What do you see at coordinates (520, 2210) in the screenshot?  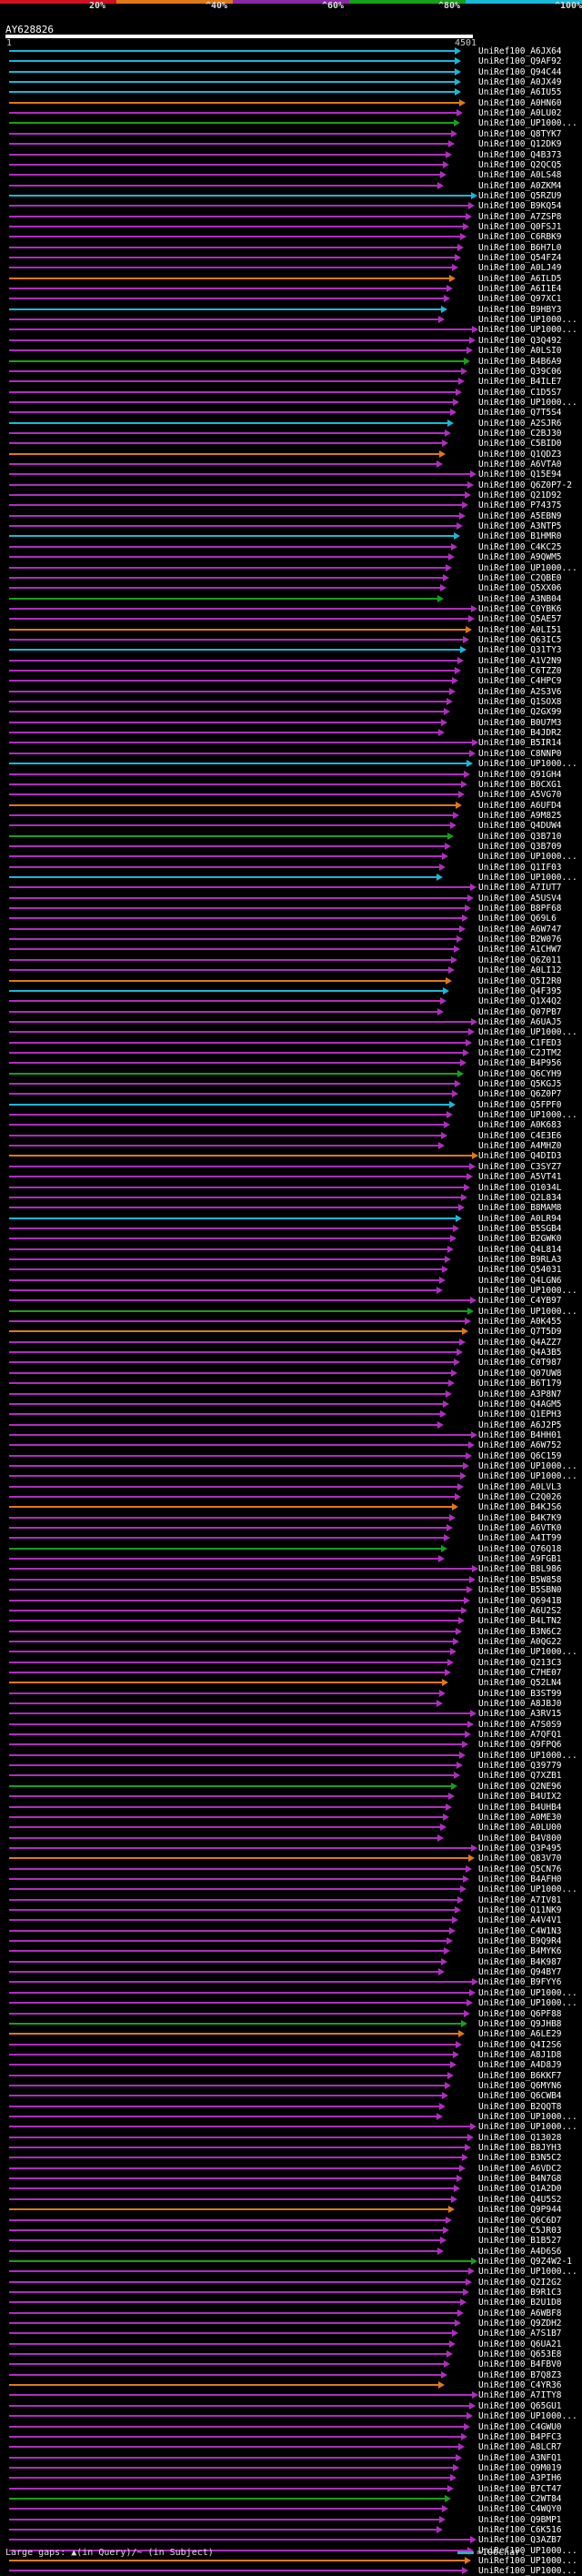 I see `hit-accession-link: UniRef100_Q9P944` at bounding box center [520, 2210].